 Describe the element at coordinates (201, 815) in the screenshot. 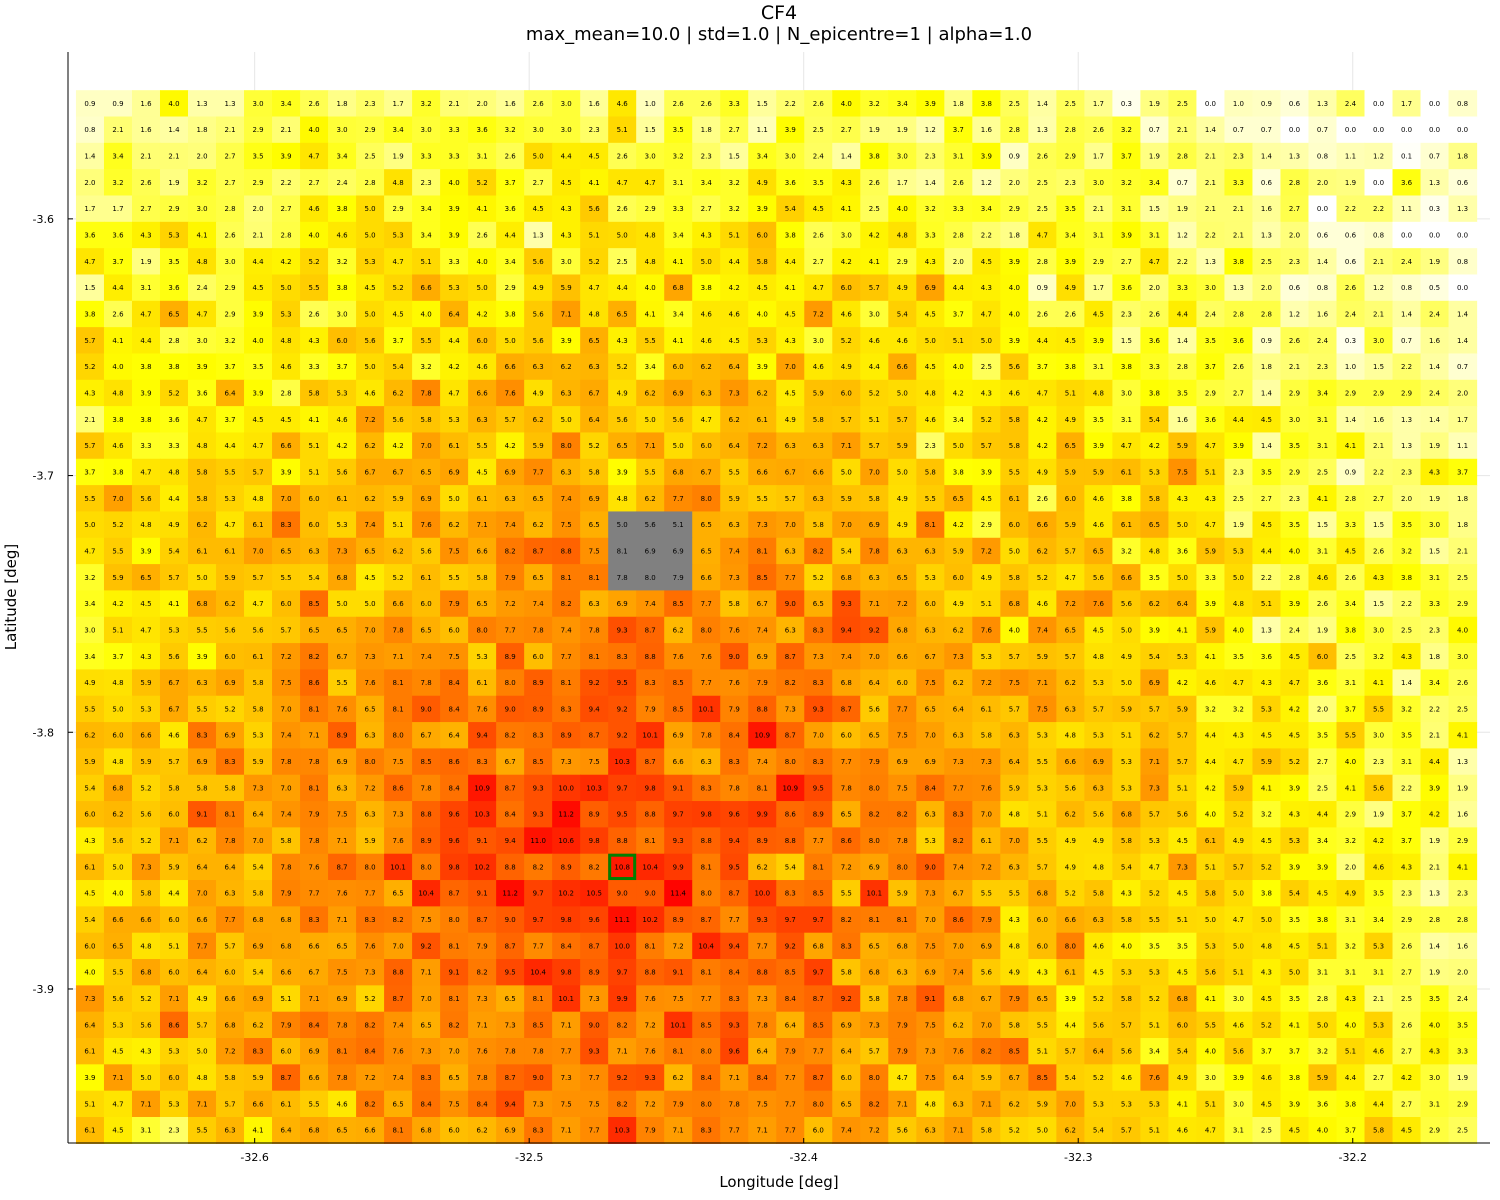

I see `cell-value-label: 9.1` at that location.